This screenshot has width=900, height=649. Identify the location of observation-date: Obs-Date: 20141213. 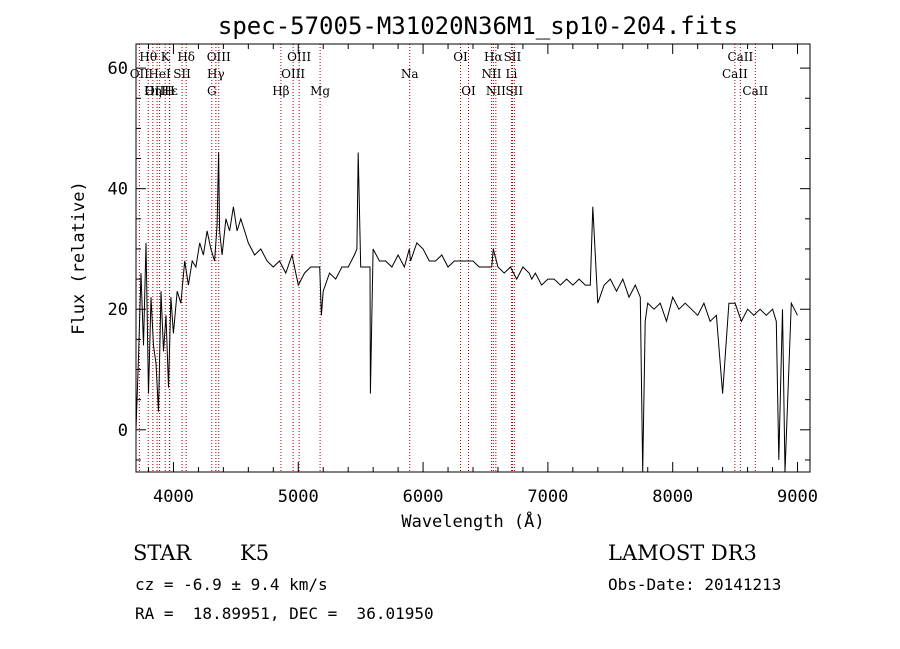
(694, 584).